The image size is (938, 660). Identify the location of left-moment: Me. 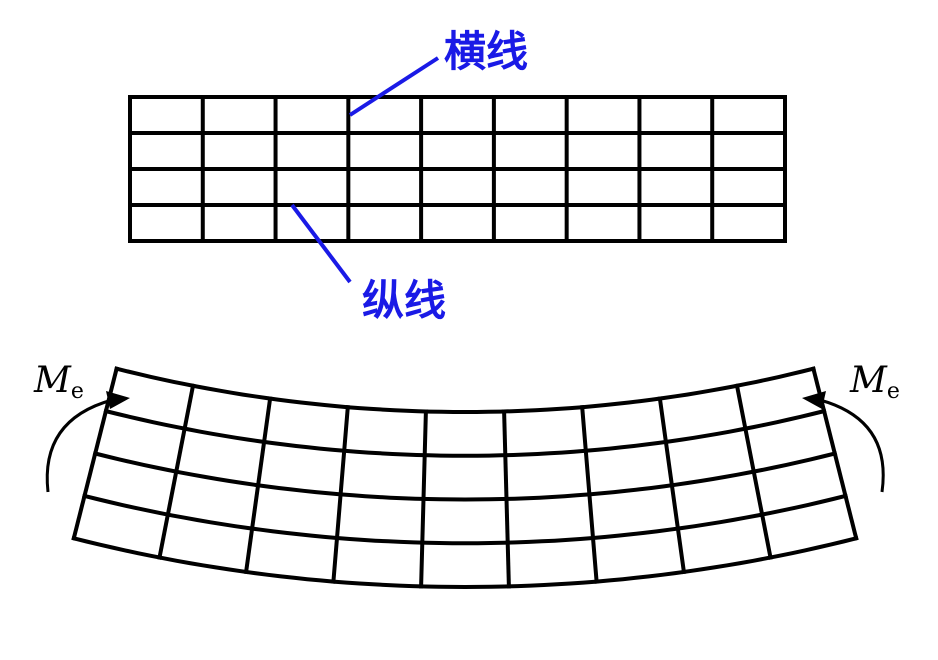
(81, 426).